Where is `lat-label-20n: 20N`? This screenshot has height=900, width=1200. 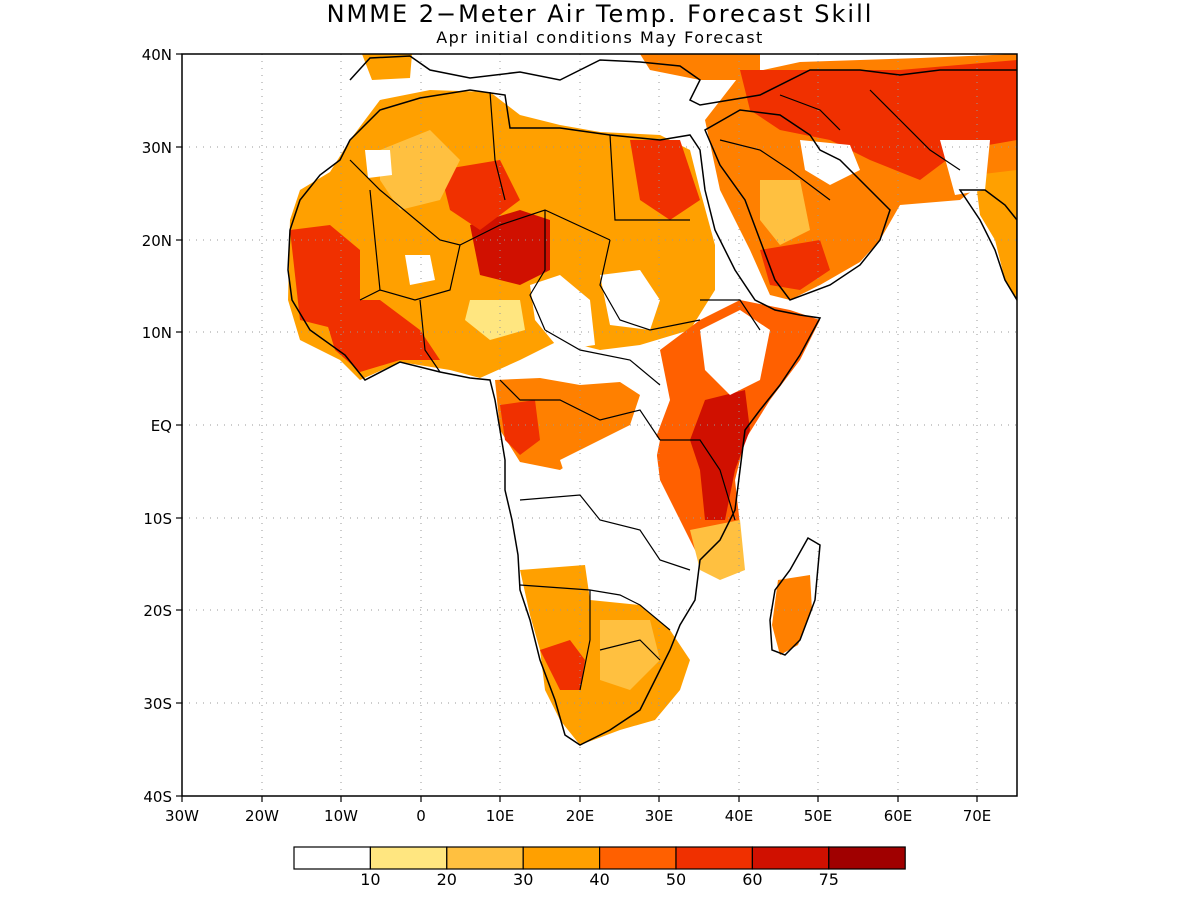 lat-label-20n: 20N is located at coordinates (157, 241).